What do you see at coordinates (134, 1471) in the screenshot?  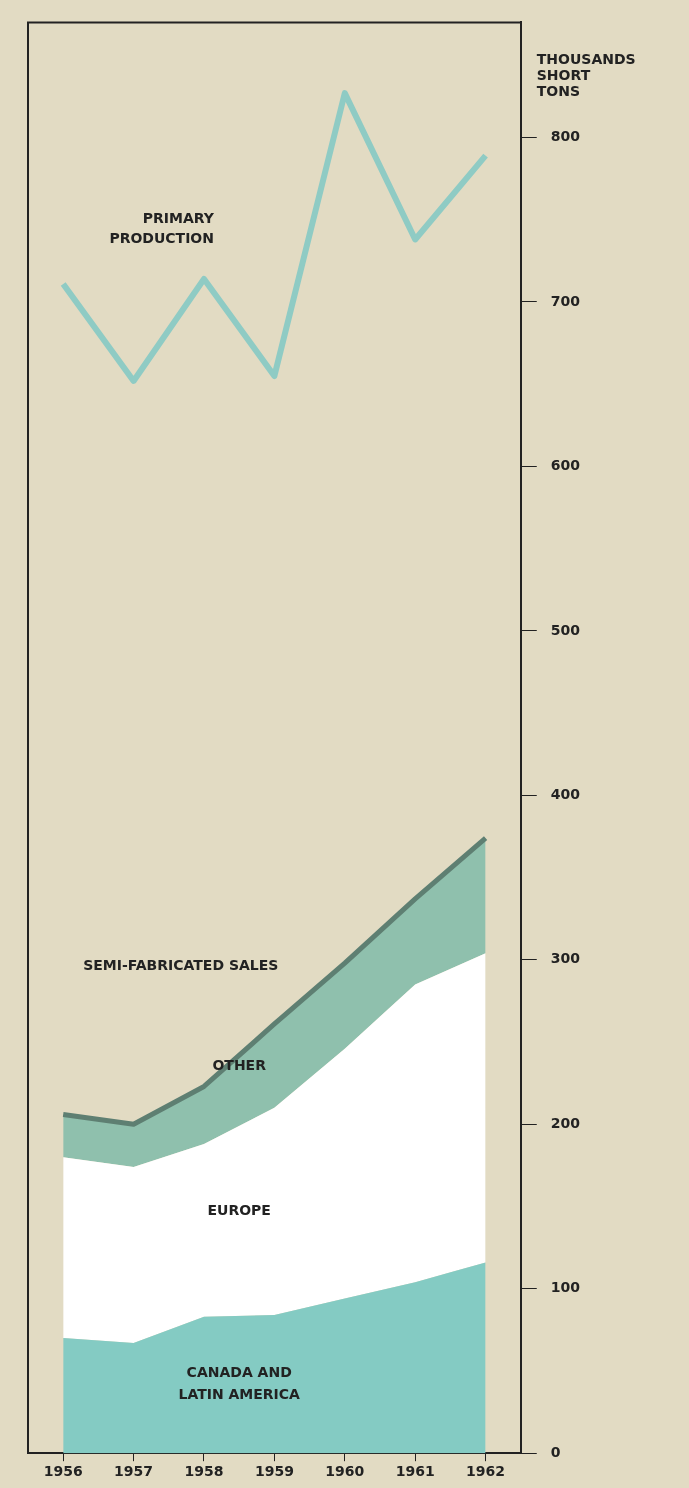 I see `x-tick-label: 1957` at bounding box center [134, 1471].